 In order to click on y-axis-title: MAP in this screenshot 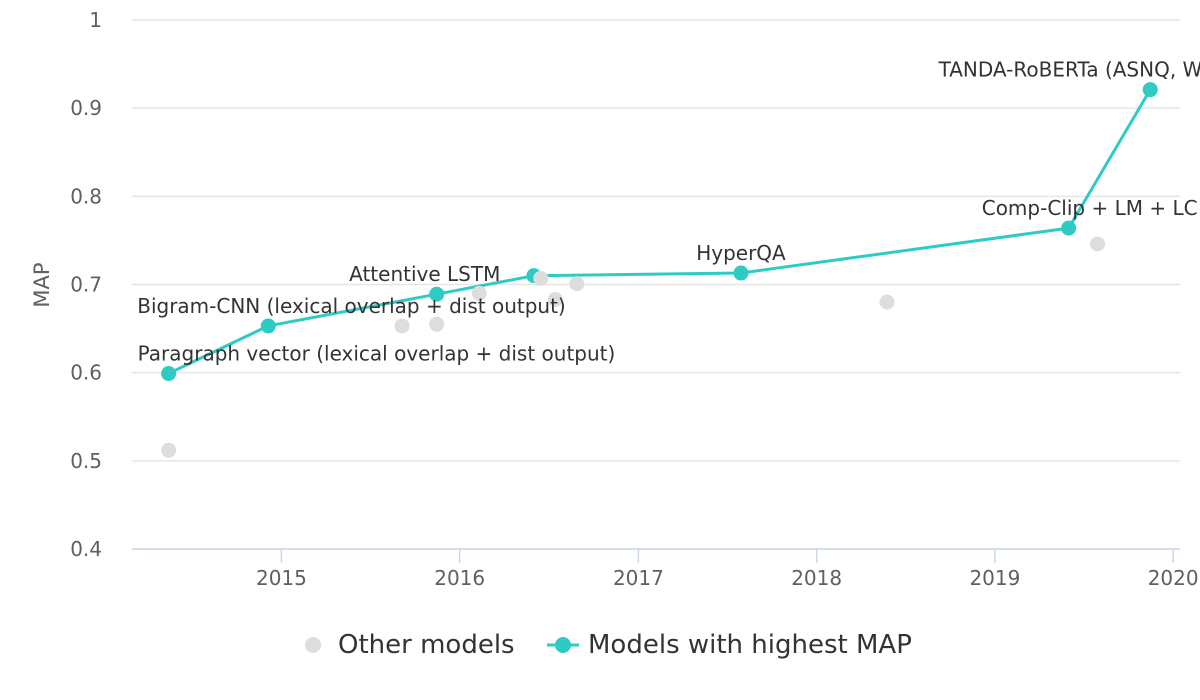, I will do `click(42, 284)`.